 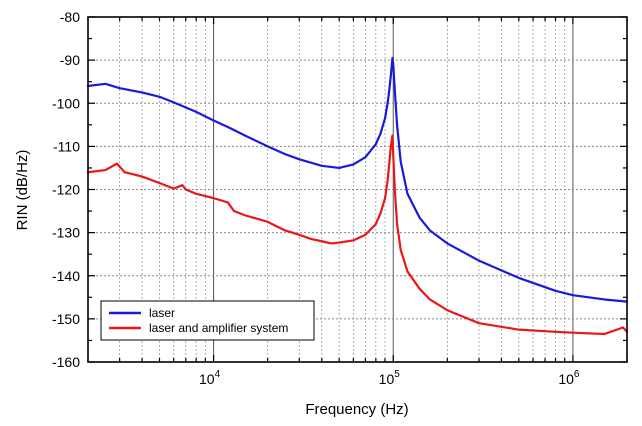 What do you see at coordinates (22, 190) in the screenshot?
I see `y-axis-title: RIN (dB/Hz)` at bounding box center [22, 190].